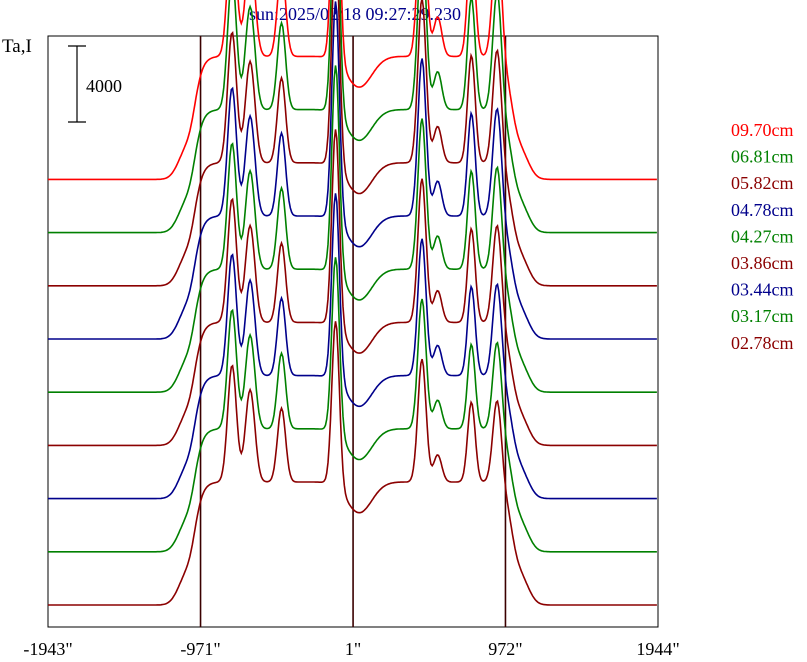  Describe the element at coordinates (505, 649) in the screenshot. I see `x-tick-label: 972"` at that location.